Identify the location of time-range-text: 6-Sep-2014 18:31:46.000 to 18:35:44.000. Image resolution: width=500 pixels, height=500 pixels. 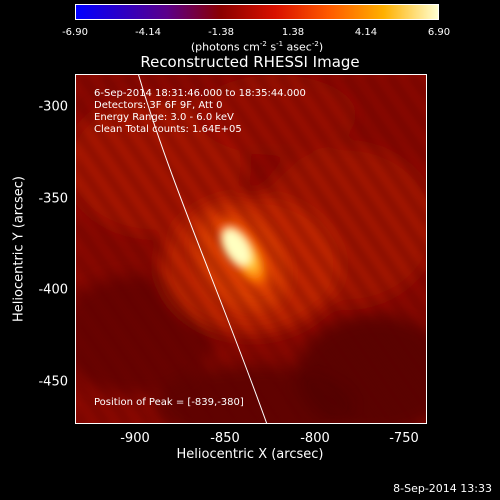
(200, 93).